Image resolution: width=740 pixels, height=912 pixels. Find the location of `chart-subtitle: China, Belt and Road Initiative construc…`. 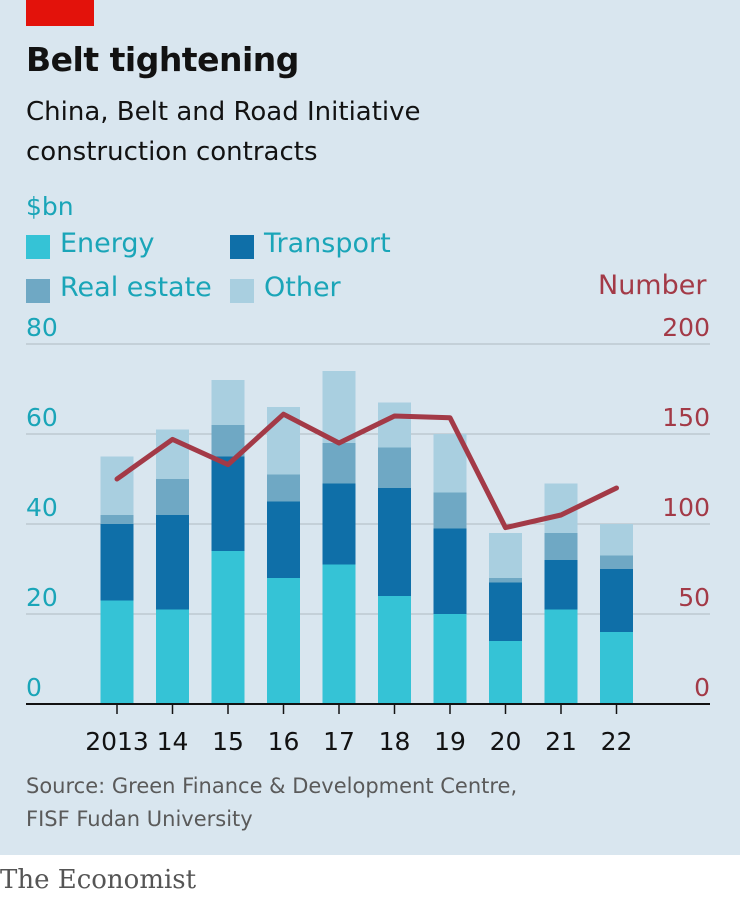

chart-subtitle: China, Belt and Road Initiative construc… is located at coordinates (223, 132).